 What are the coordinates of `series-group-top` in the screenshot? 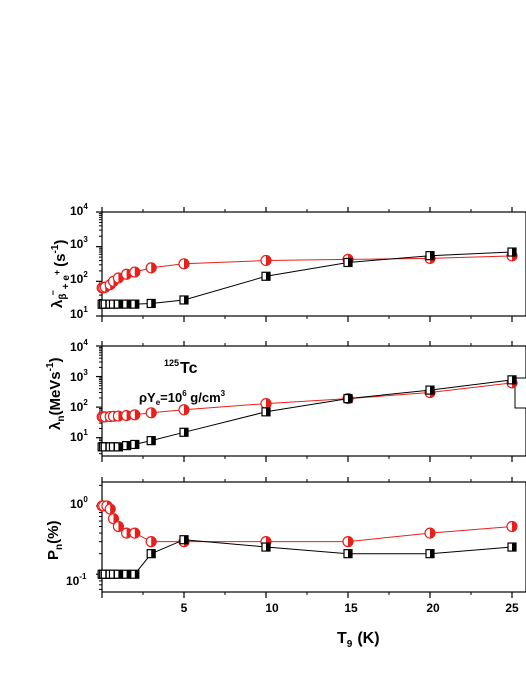 It's located at (307, 278).